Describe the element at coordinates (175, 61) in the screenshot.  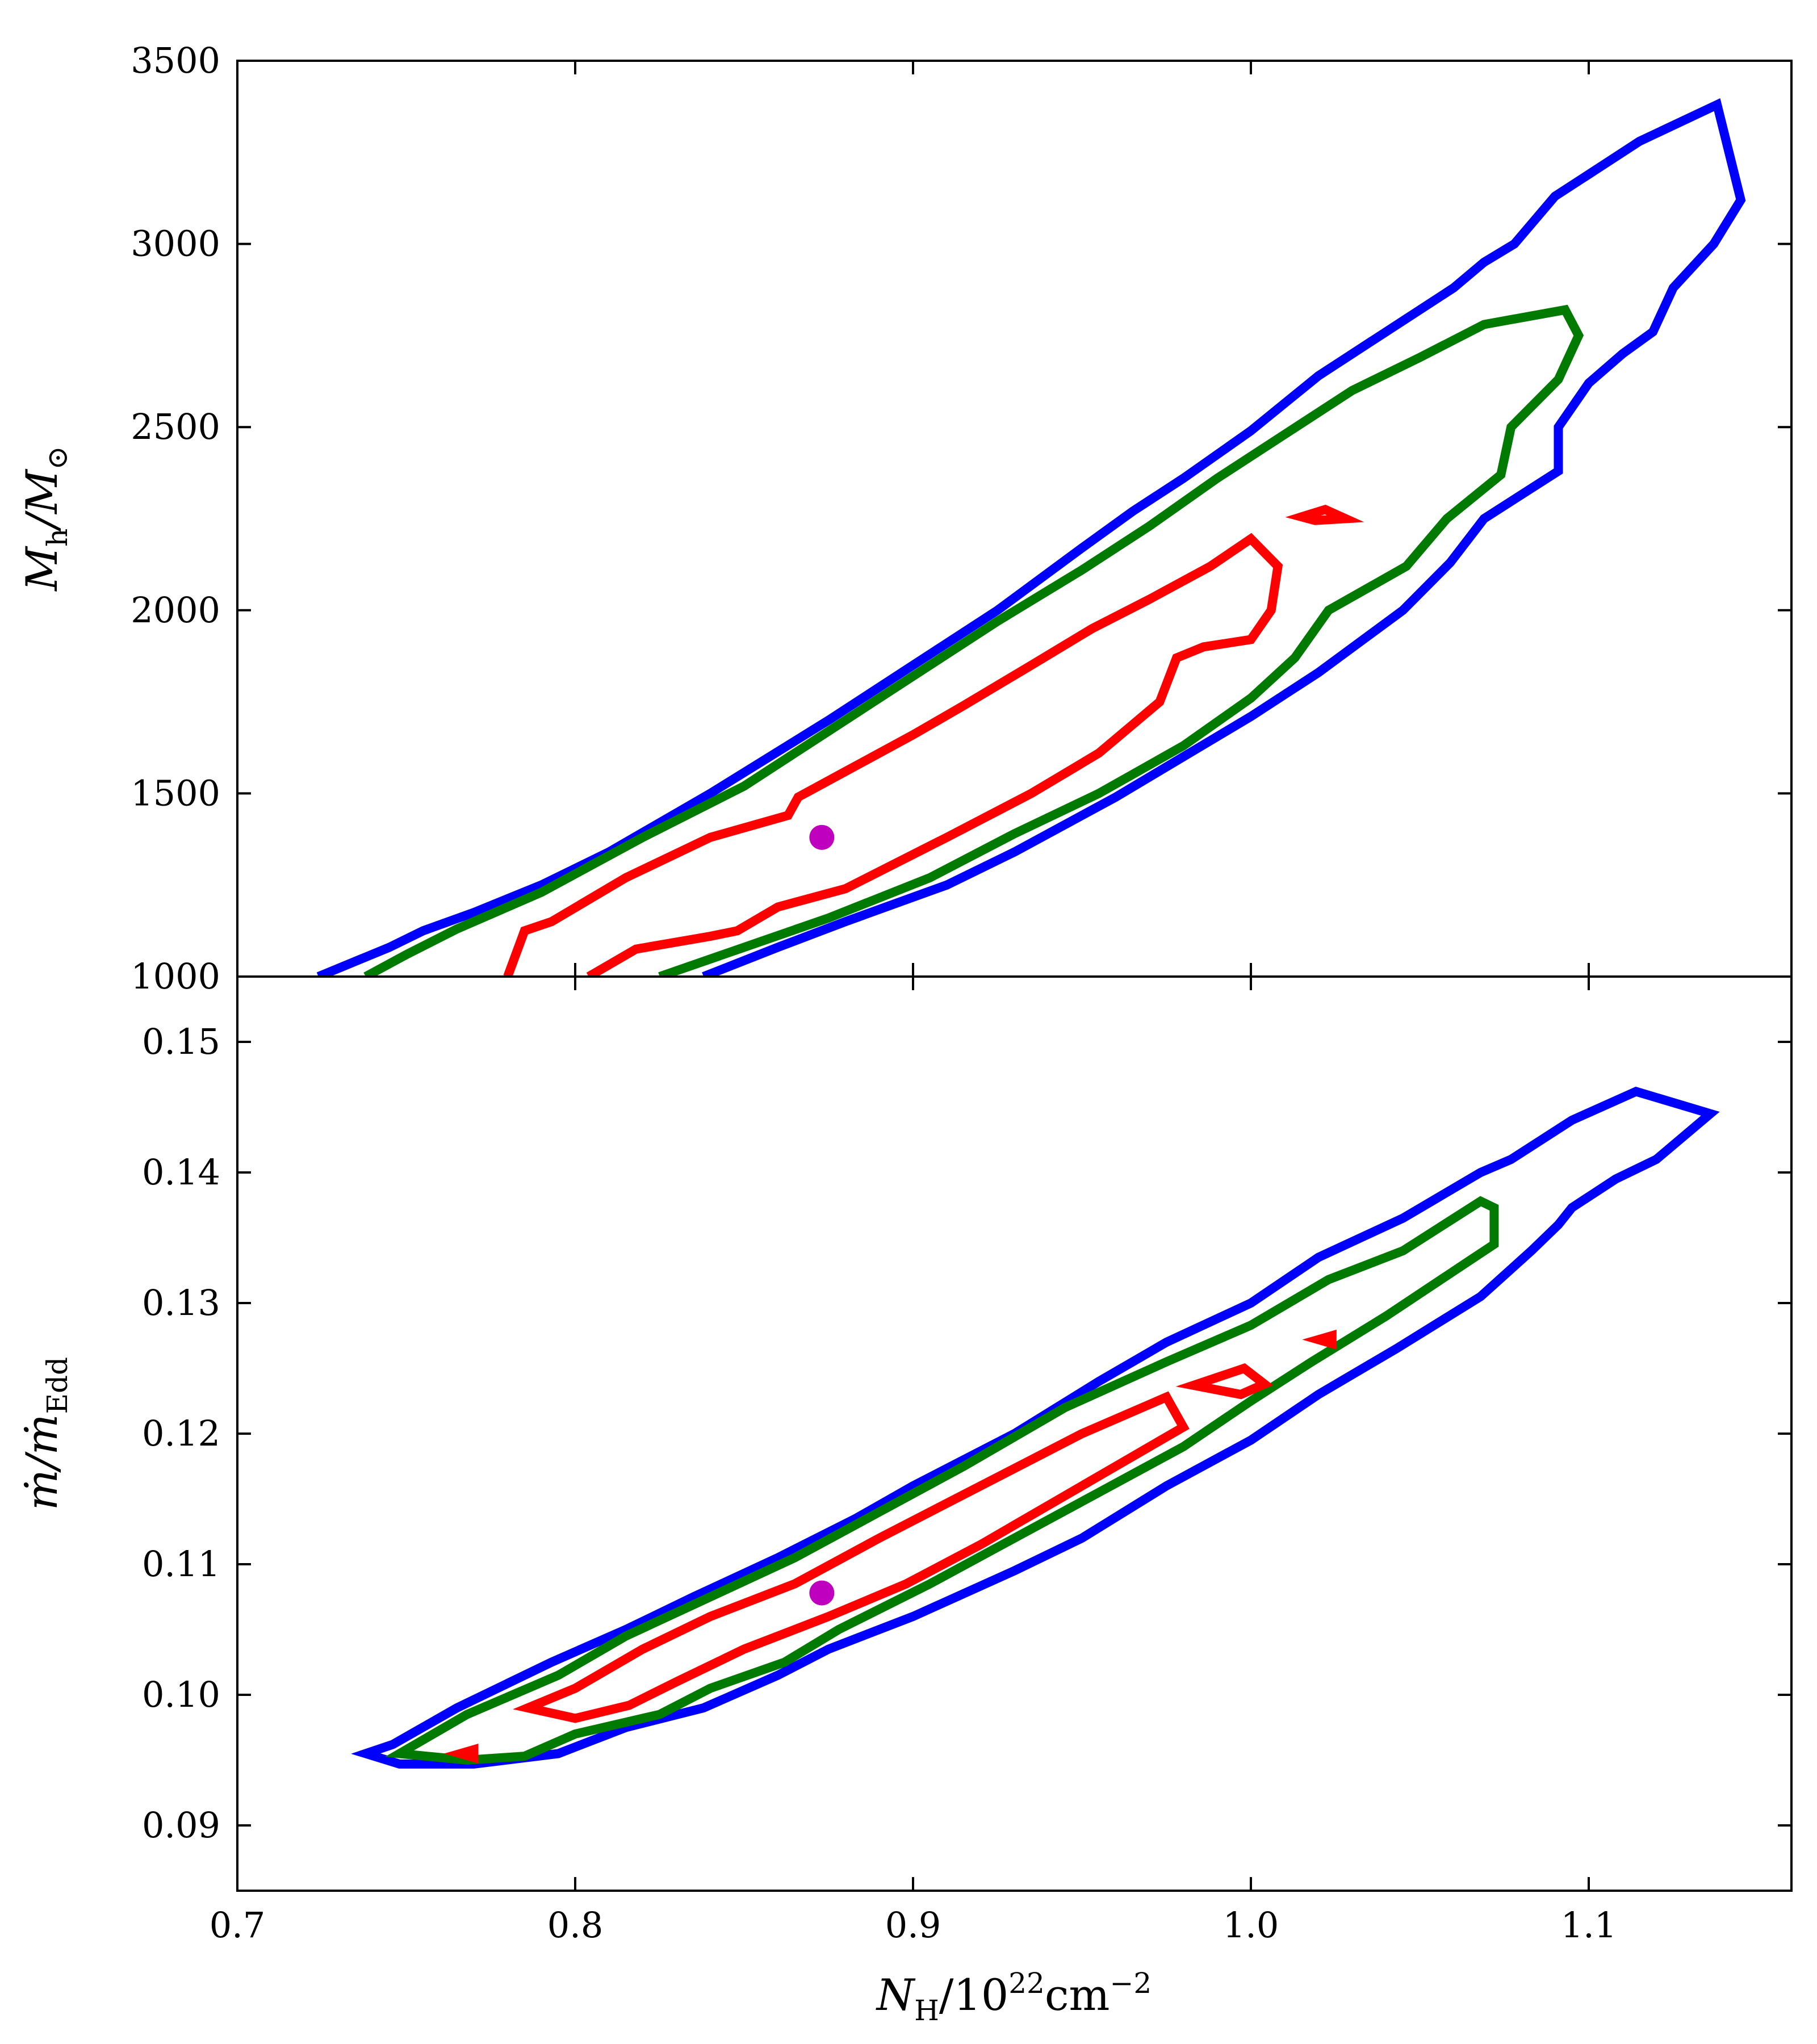
I see `top-y-tick-label: 3500` at that location.